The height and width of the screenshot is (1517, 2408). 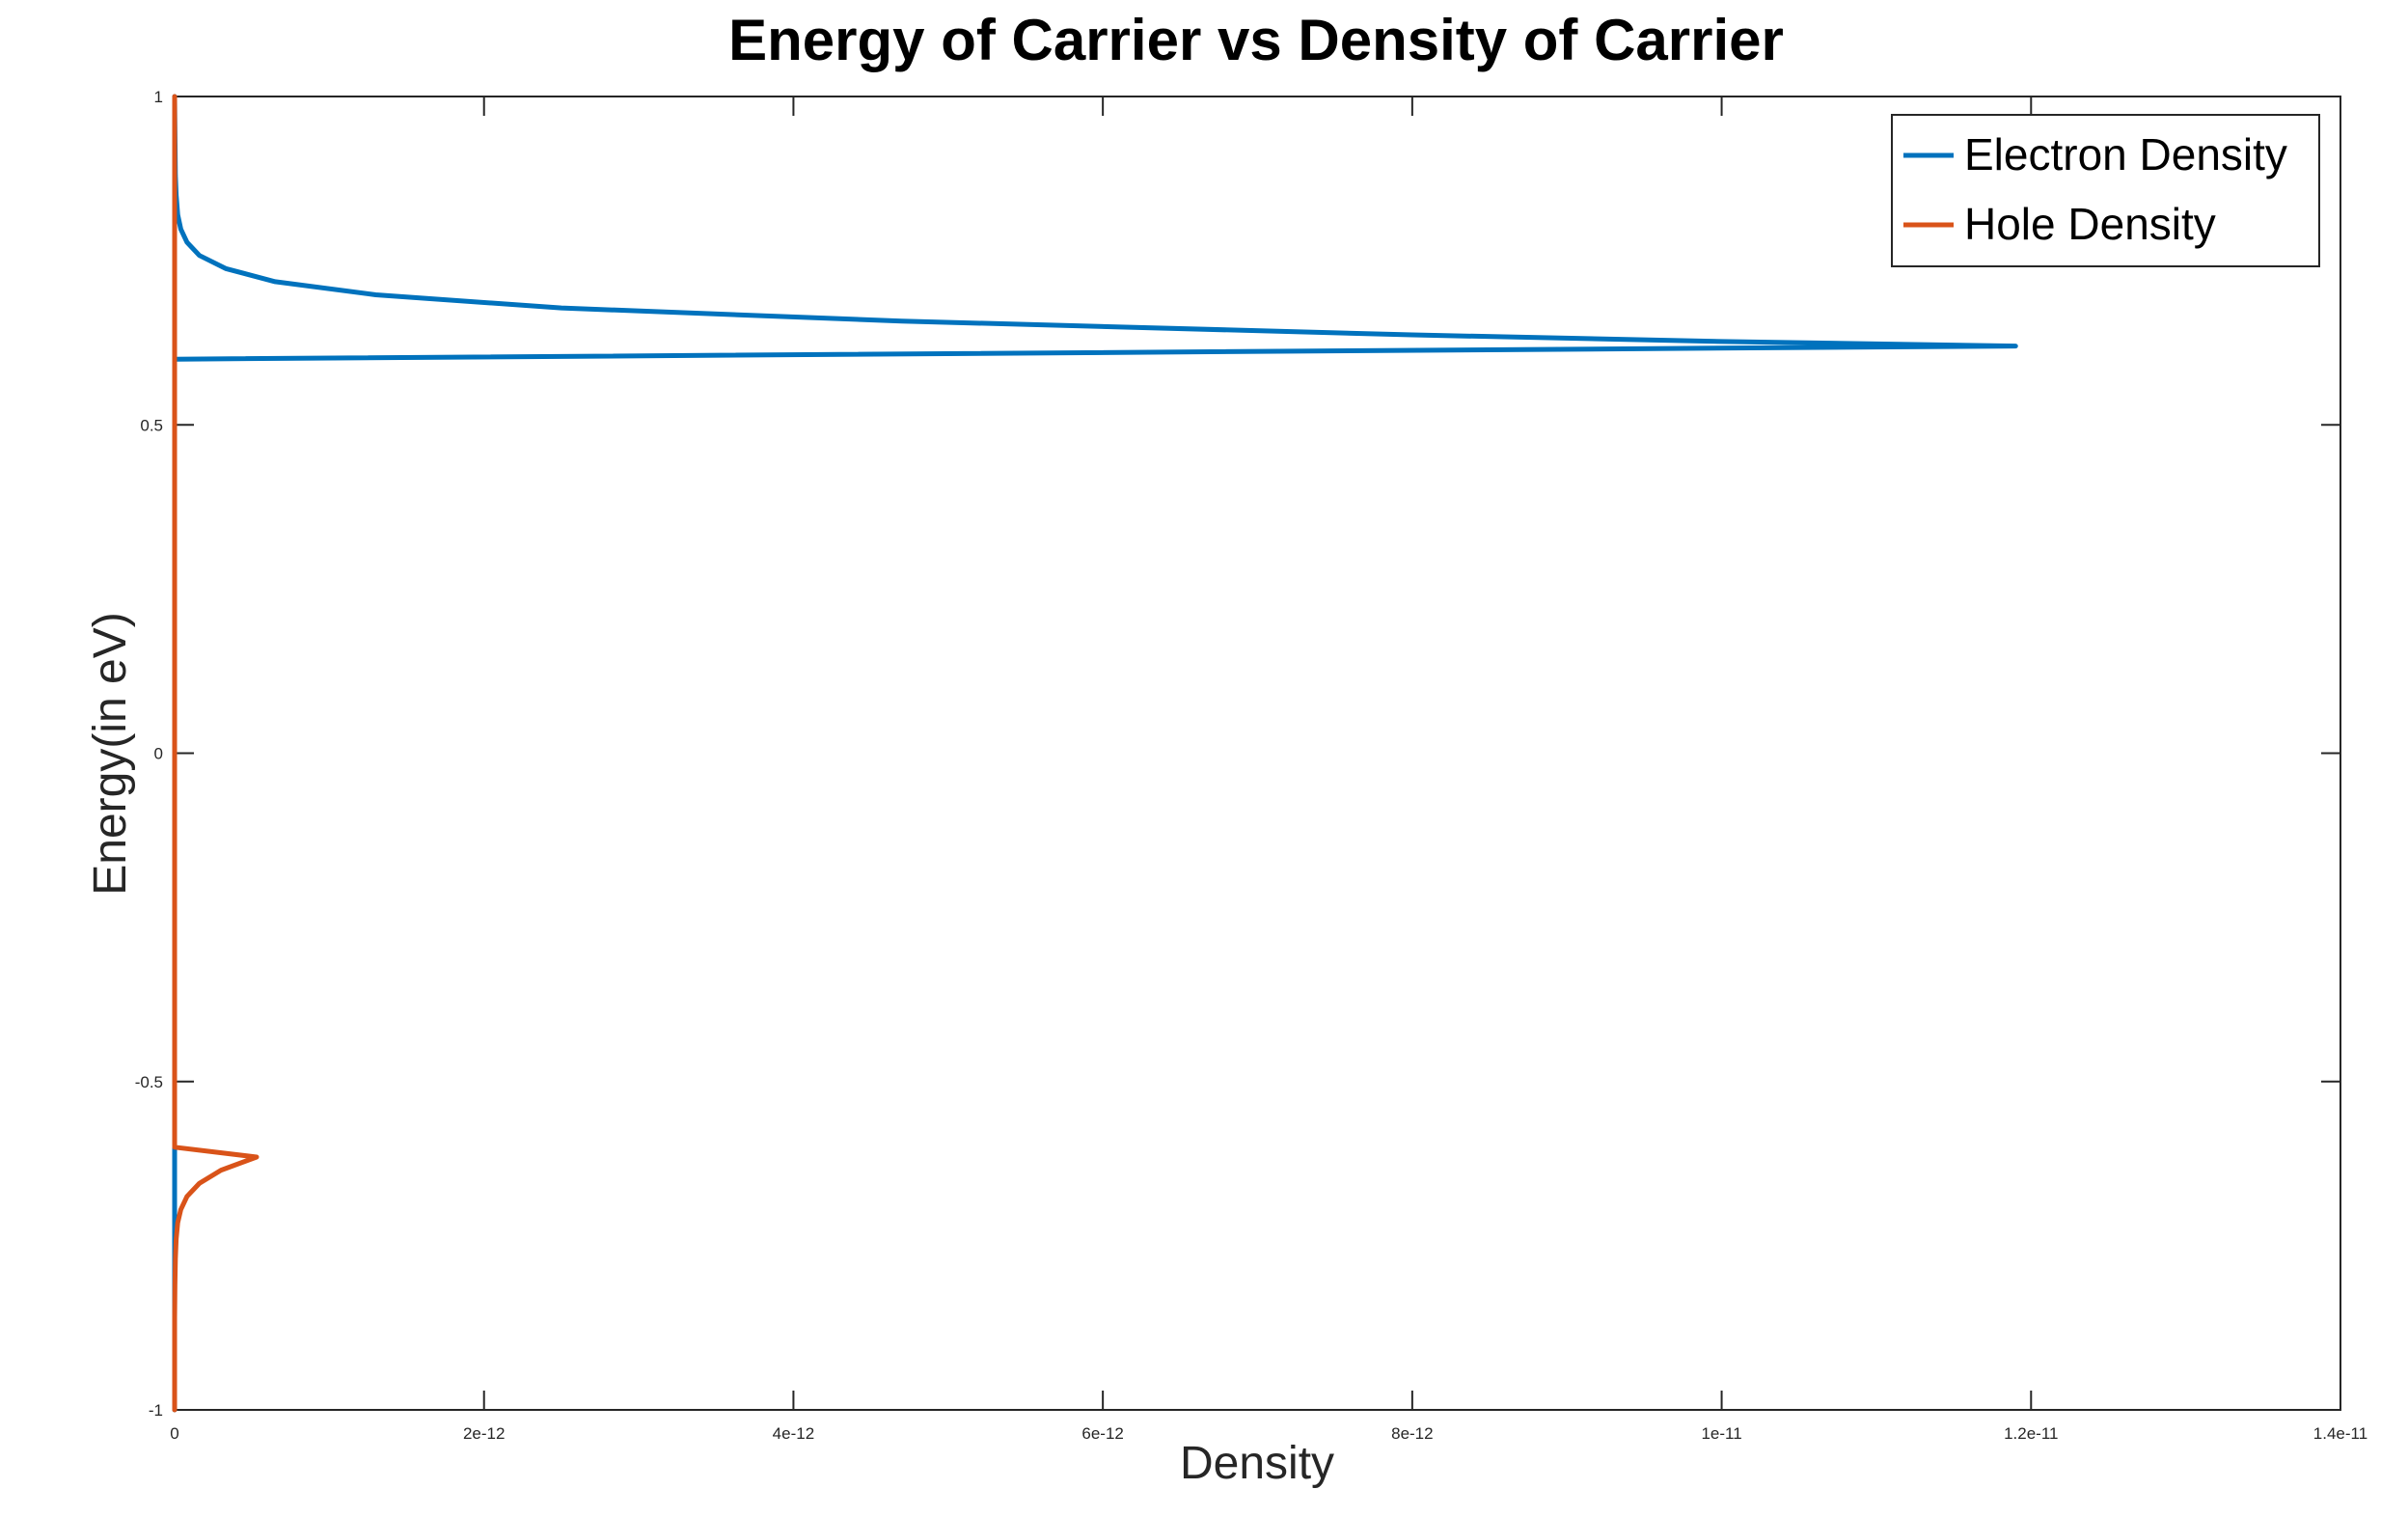 What do you see at coordinates (174, 1433) in the screenshot?
I see `x-tick-label: 0` at bounding box center [174, 1433].